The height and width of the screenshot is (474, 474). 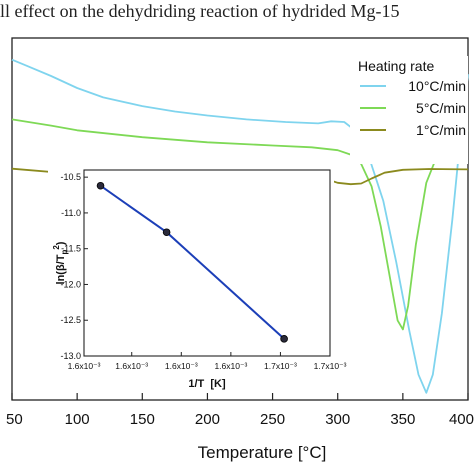 I want to click on main-x-tick-label: 100, so click(x=77, y=419).